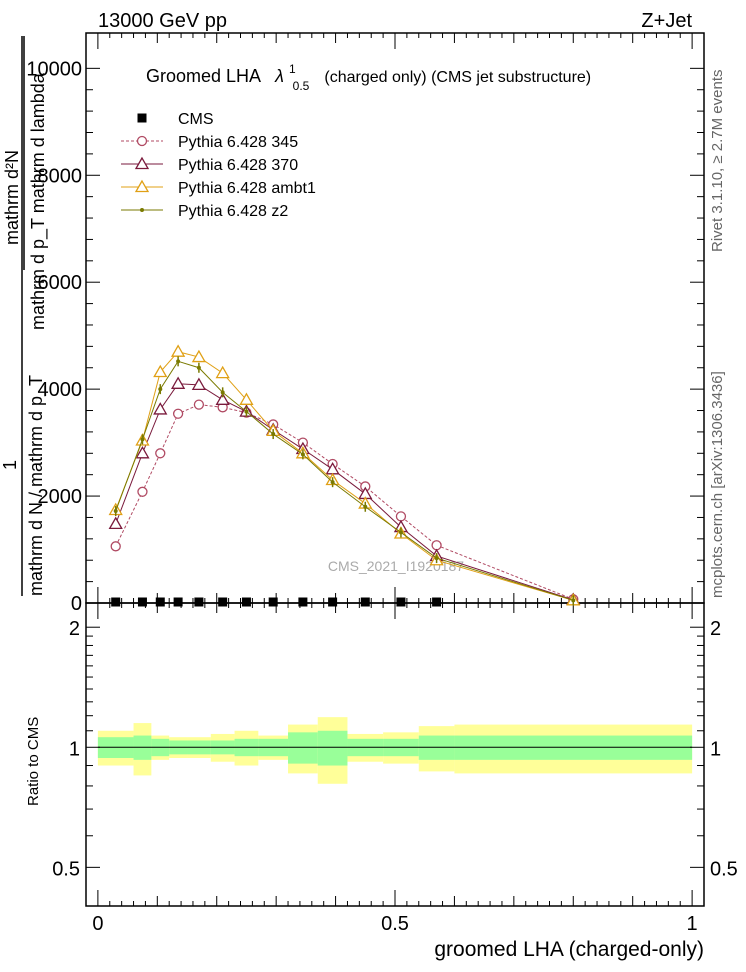 The height and width of the screenshot is (972, 746). I want to click on chart-title-superscript: 1, so click(292, 69).